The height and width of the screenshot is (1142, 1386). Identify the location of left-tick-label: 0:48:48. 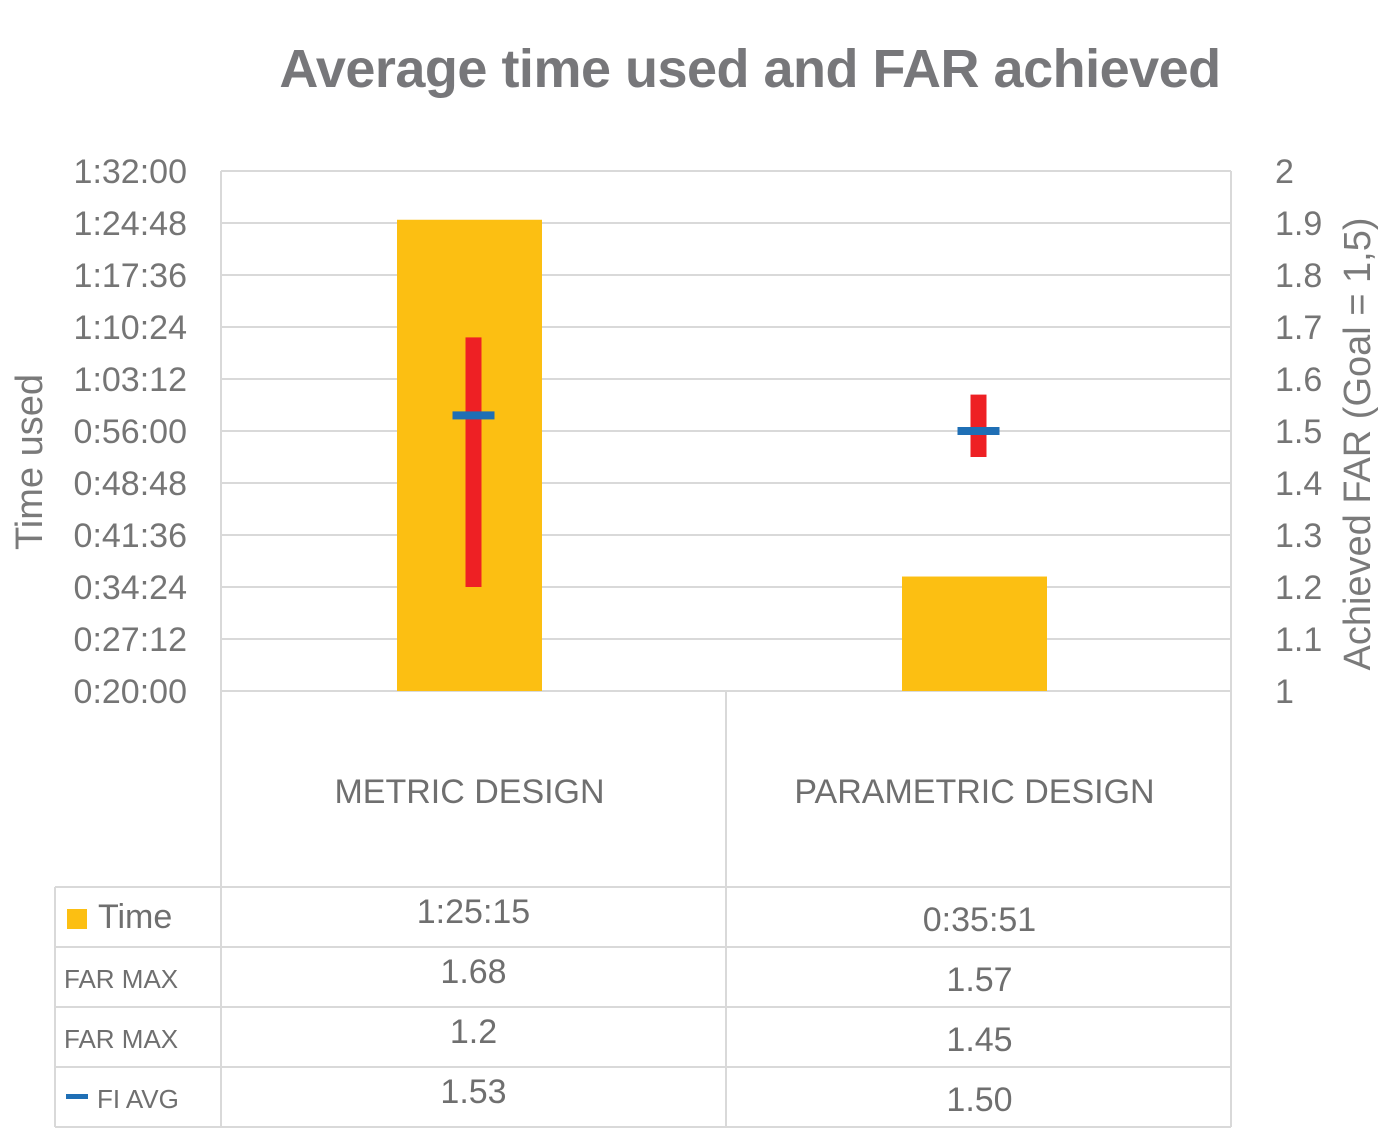
(130, 484).